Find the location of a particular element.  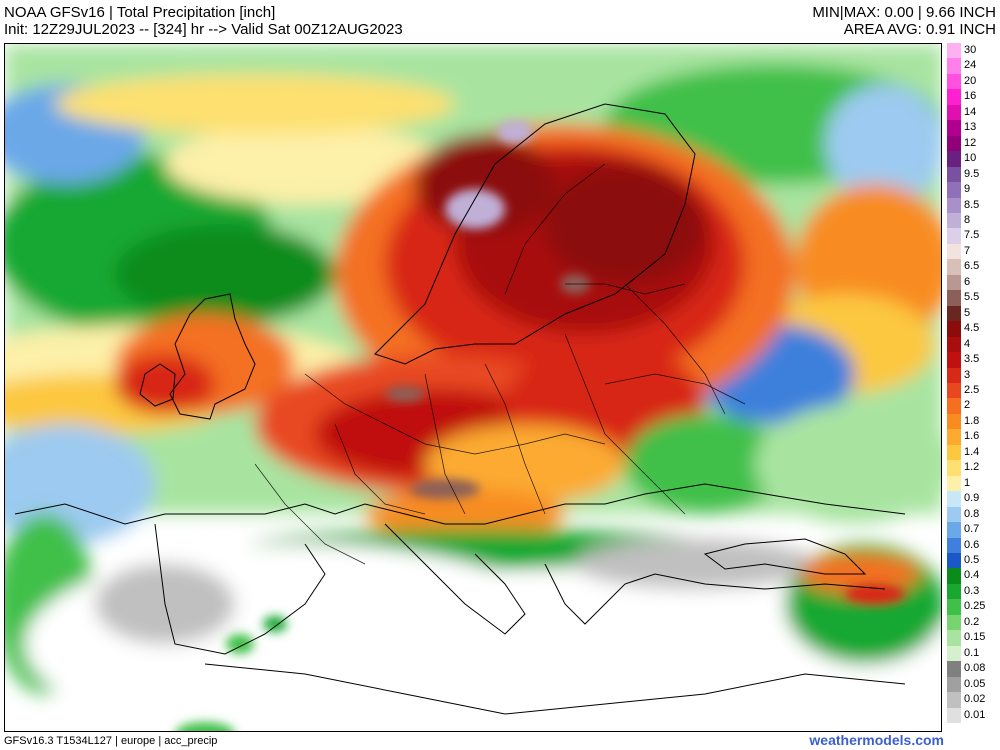

legend-label: 3.5 is located at coordinates (972, 359).